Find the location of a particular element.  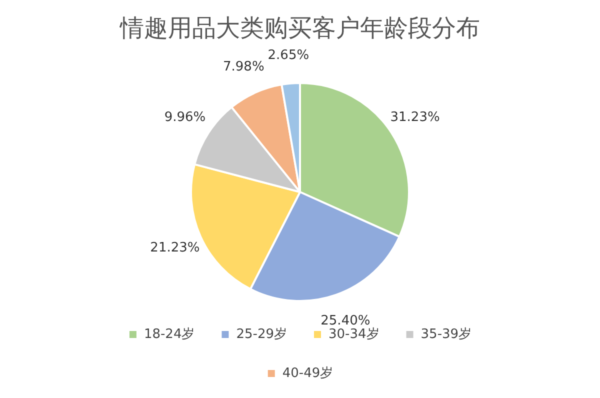

legend-label: 35-39岁 is located at coordinates (446, 334).